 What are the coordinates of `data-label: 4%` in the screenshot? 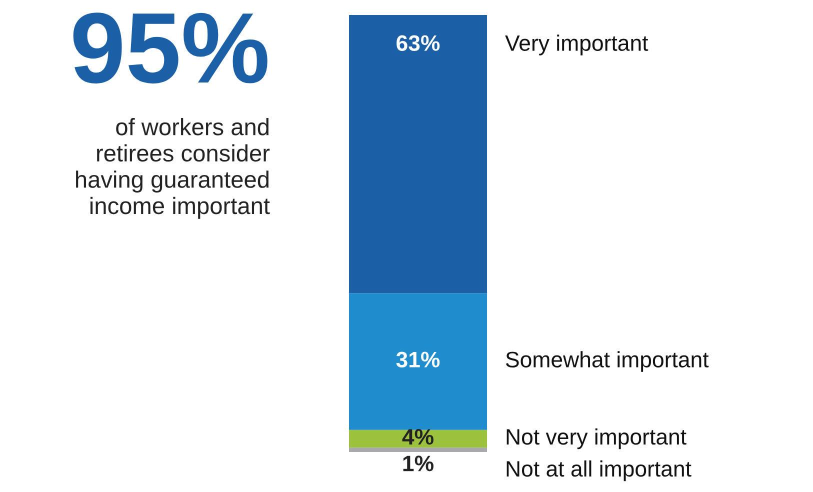 It's located at (418, 437).